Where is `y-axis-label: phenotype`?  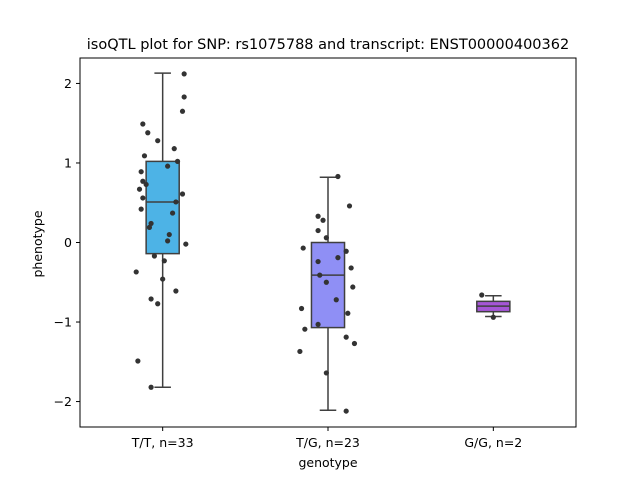
y-axis-label: phenotype is located at coordinates (37, 243).